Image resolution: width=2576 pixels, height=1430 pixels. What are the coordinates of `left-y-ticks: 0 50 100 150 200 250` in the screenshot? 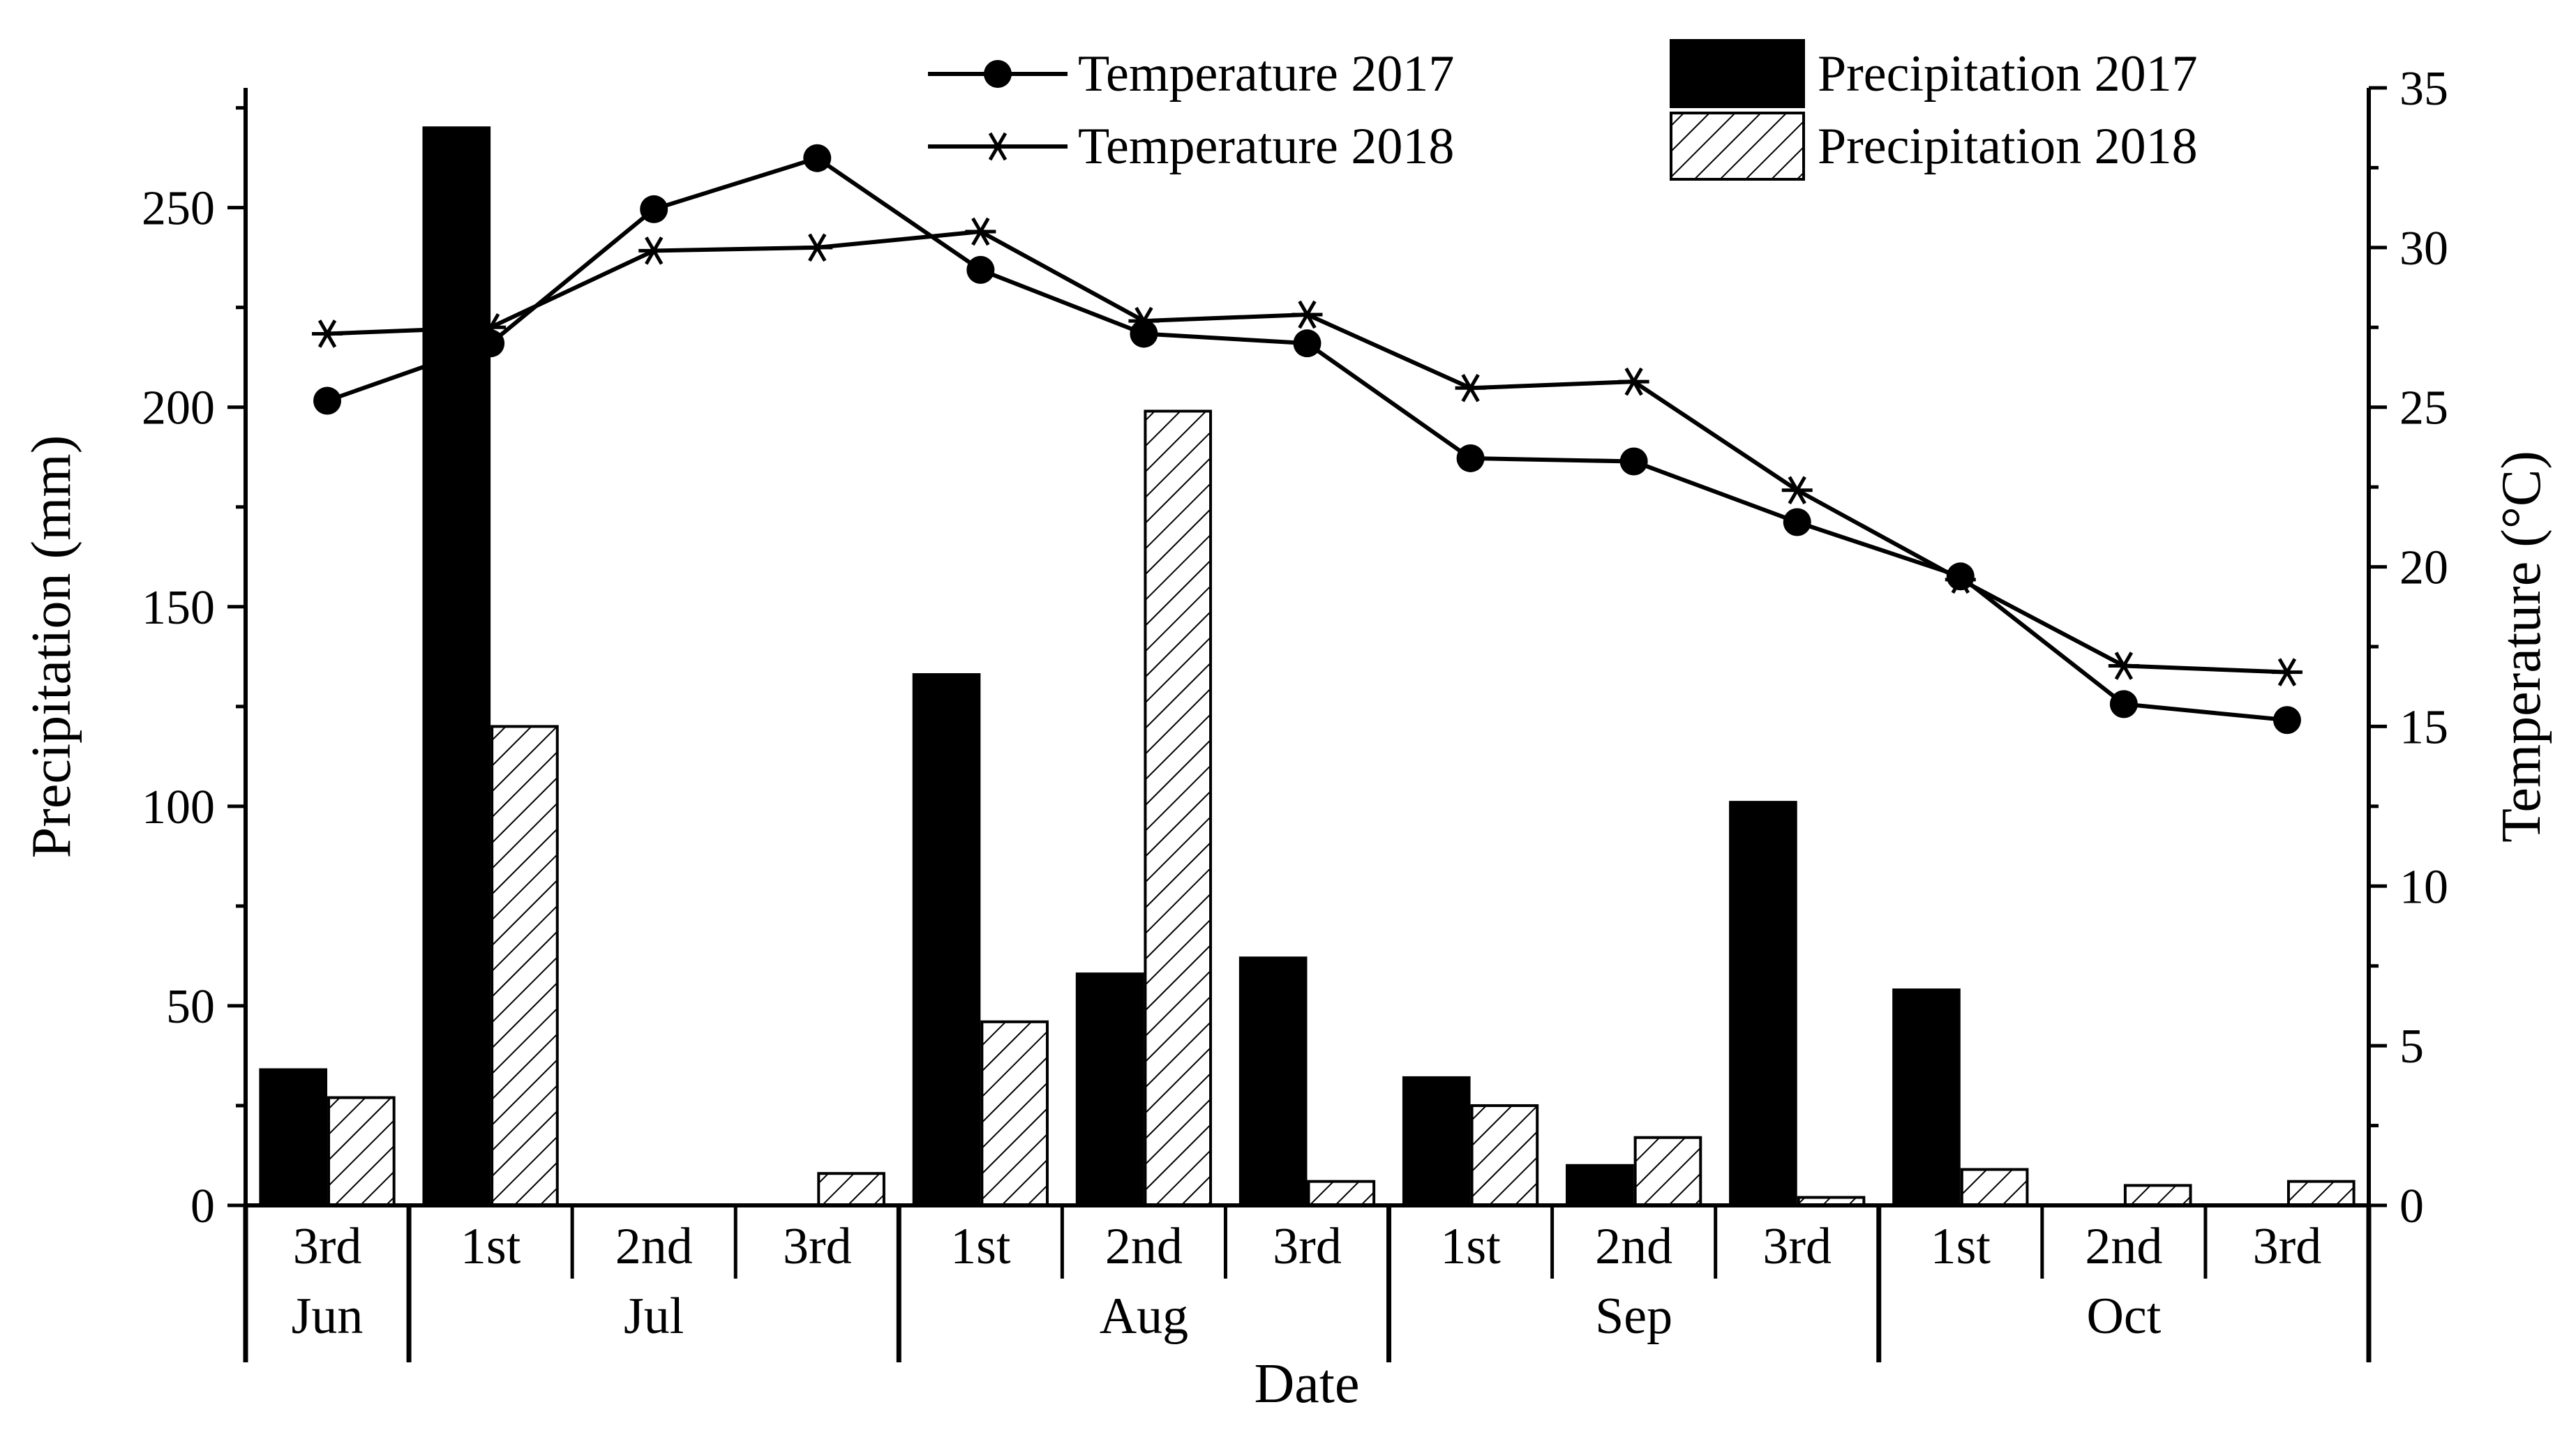 It's located at (194, 669).